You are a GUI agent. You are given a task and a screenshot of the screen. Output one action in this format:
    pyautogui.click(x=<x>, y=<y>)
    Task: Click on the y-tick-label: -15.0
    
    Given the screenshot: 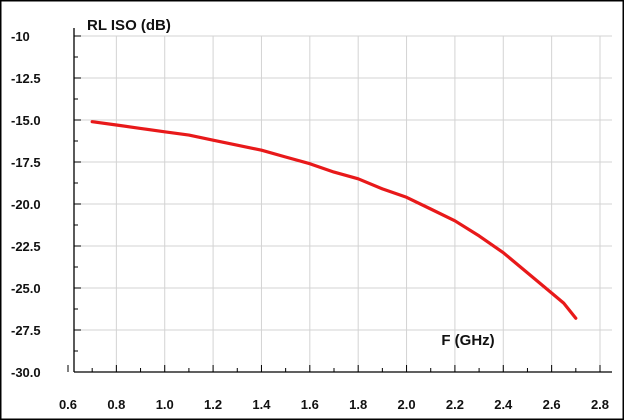 What is the action you would take?
    pyautogui.click(x=26, y=120)
    